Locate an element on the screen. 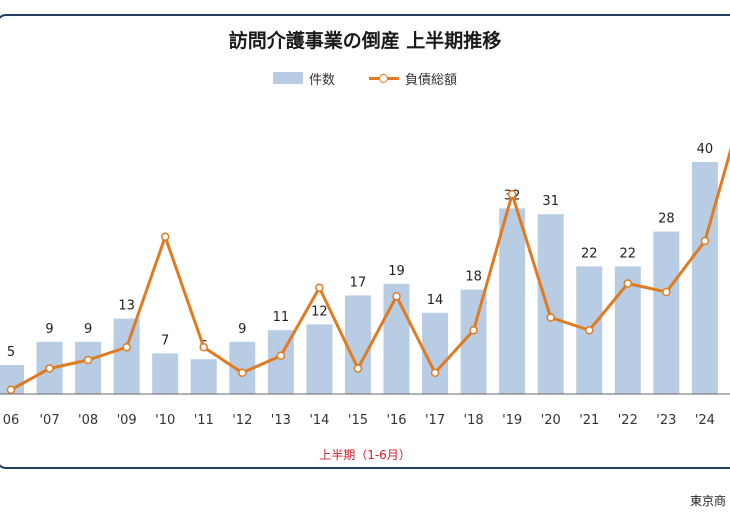 This screenshot has width=730, height=515. bar-value-label: 18 is located at coordinates (473, 277).